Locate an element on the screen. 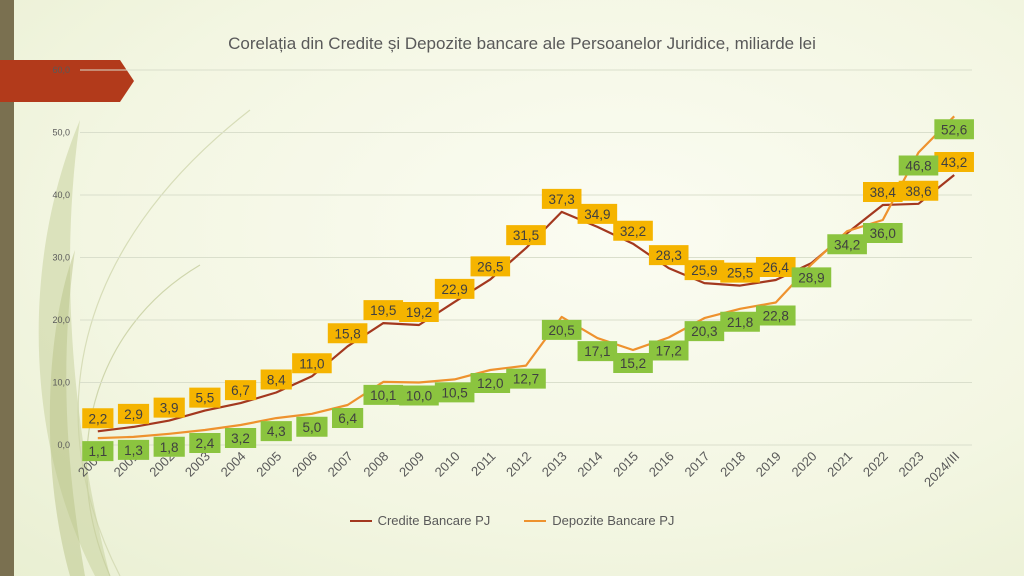  data-label-depozite: 12,0 is located at coordinates (490, 383).